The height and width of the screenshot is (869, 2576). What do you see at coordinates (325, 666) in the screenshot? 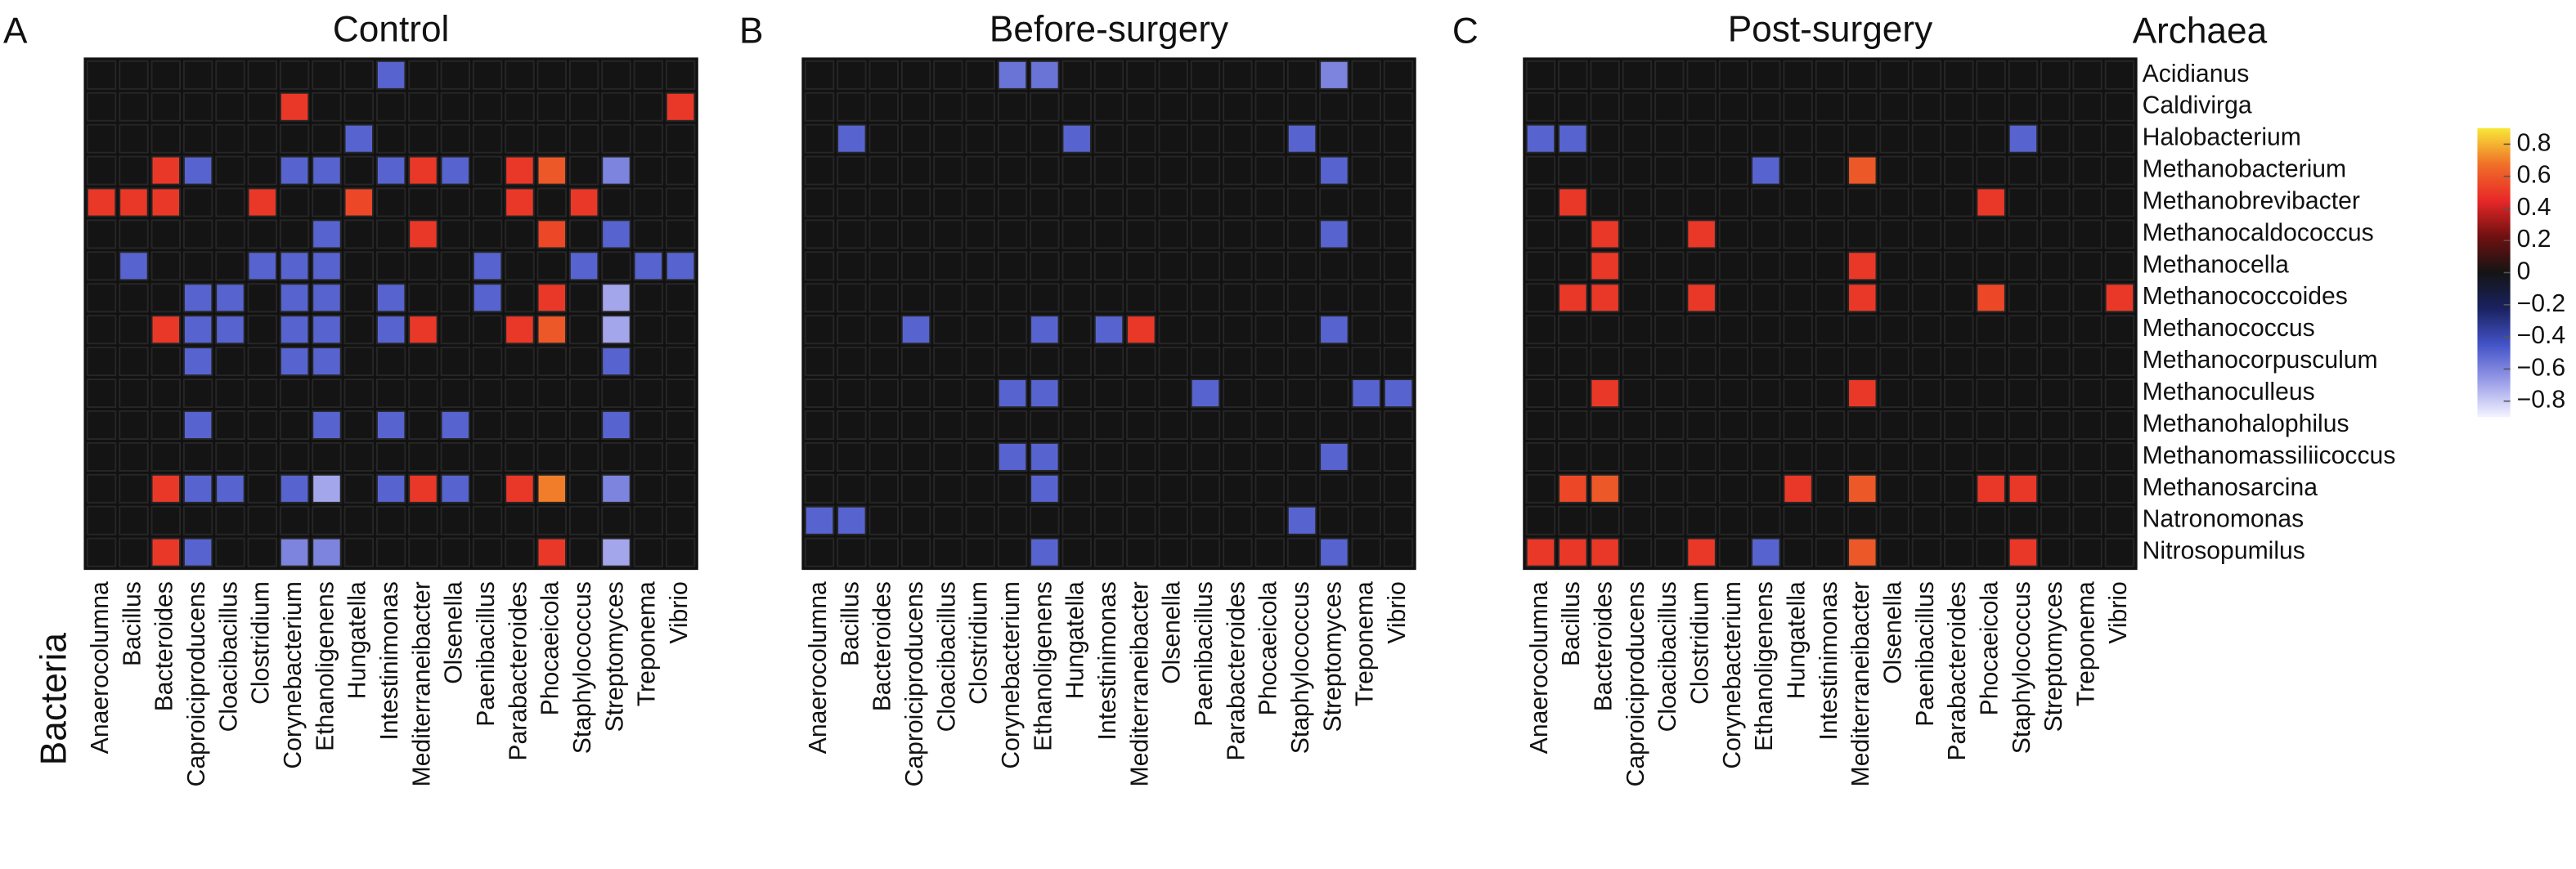
I see `x-tick-label: Ethanoligenens` at bounding box center [325, 666].